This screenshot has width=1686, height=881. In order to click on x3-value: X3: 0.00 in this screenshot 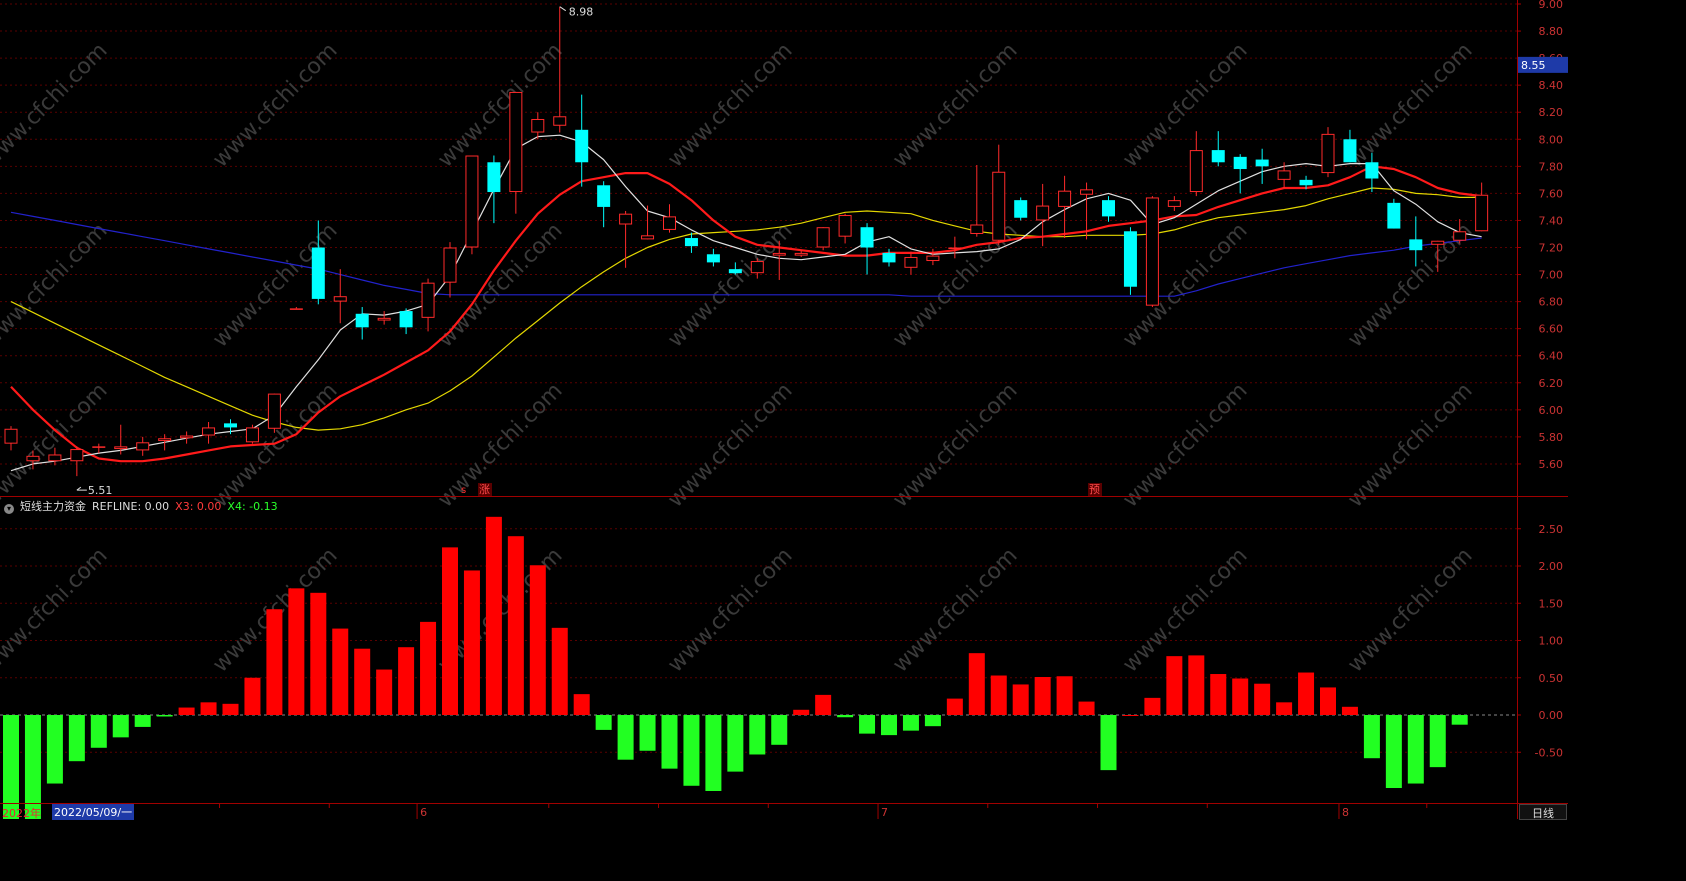, I will do `click(198, 506)`.